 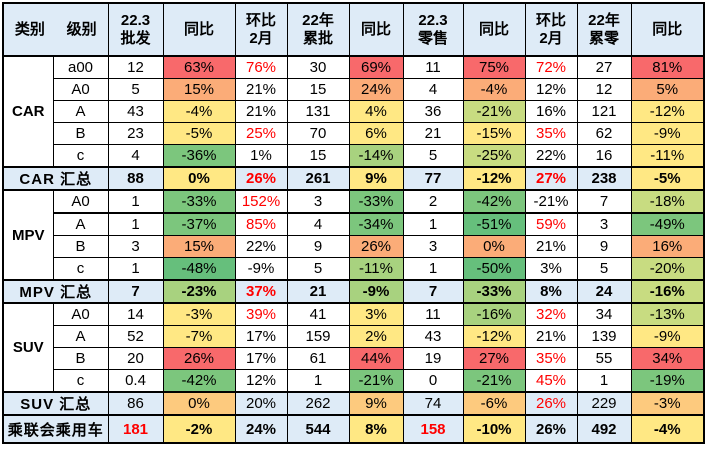 What do you see at coordinates (199, 429) in the screenshot?
I see `value-cell: -2%` at bounding box center [199, 429].